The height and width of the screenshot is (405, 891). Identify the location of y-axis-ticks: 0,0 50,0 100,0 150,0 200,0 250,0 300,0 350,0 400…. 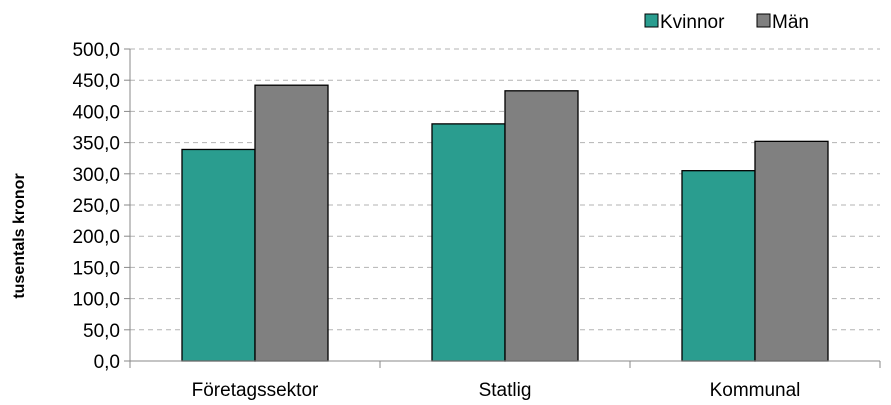
(101, 206).